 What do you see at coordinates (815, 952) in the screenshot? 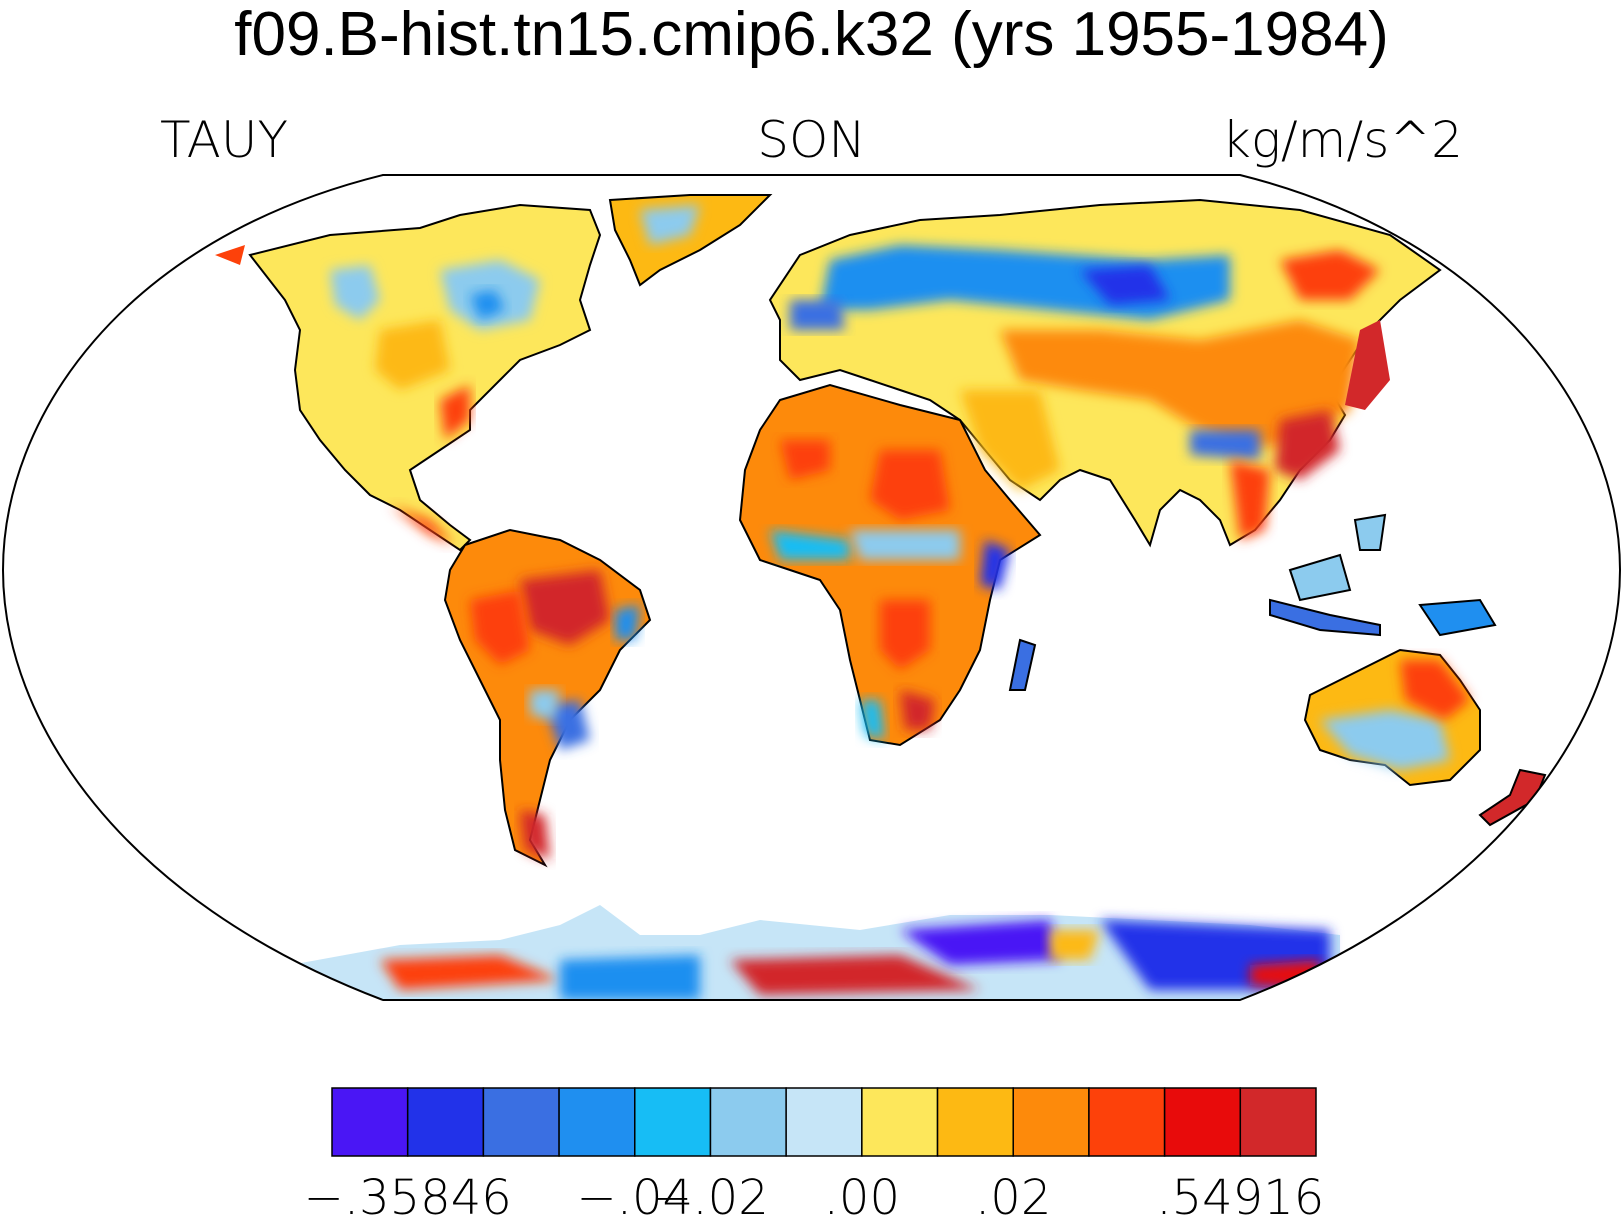
I see `antarctica` at bounding box center [815, 952].